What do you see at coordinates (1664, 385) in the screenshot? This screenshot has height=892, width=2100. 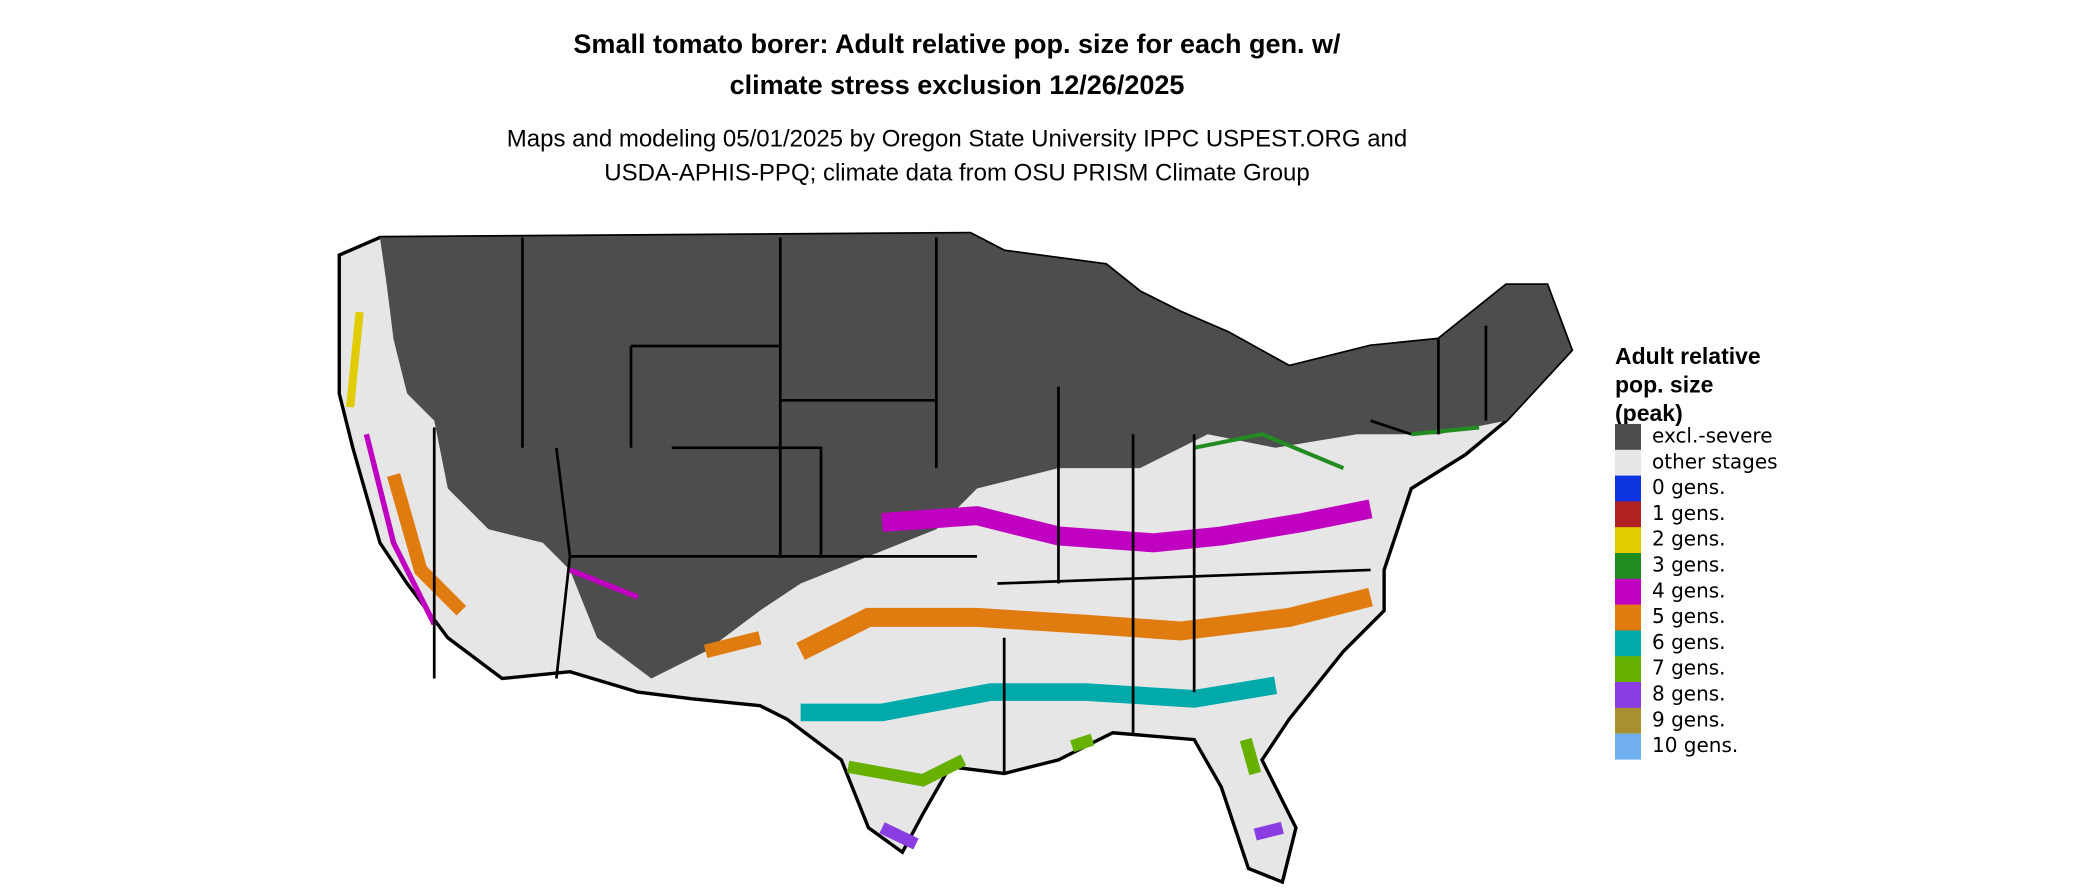 I see `legend-title: pop. size` at bounding box center [1664, 385].